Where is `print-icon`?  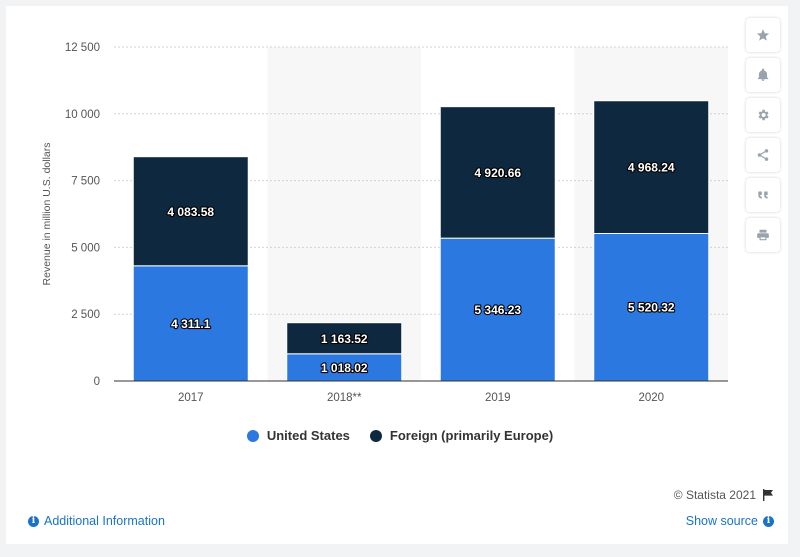
print-icon is located at coordinates (763, 235).